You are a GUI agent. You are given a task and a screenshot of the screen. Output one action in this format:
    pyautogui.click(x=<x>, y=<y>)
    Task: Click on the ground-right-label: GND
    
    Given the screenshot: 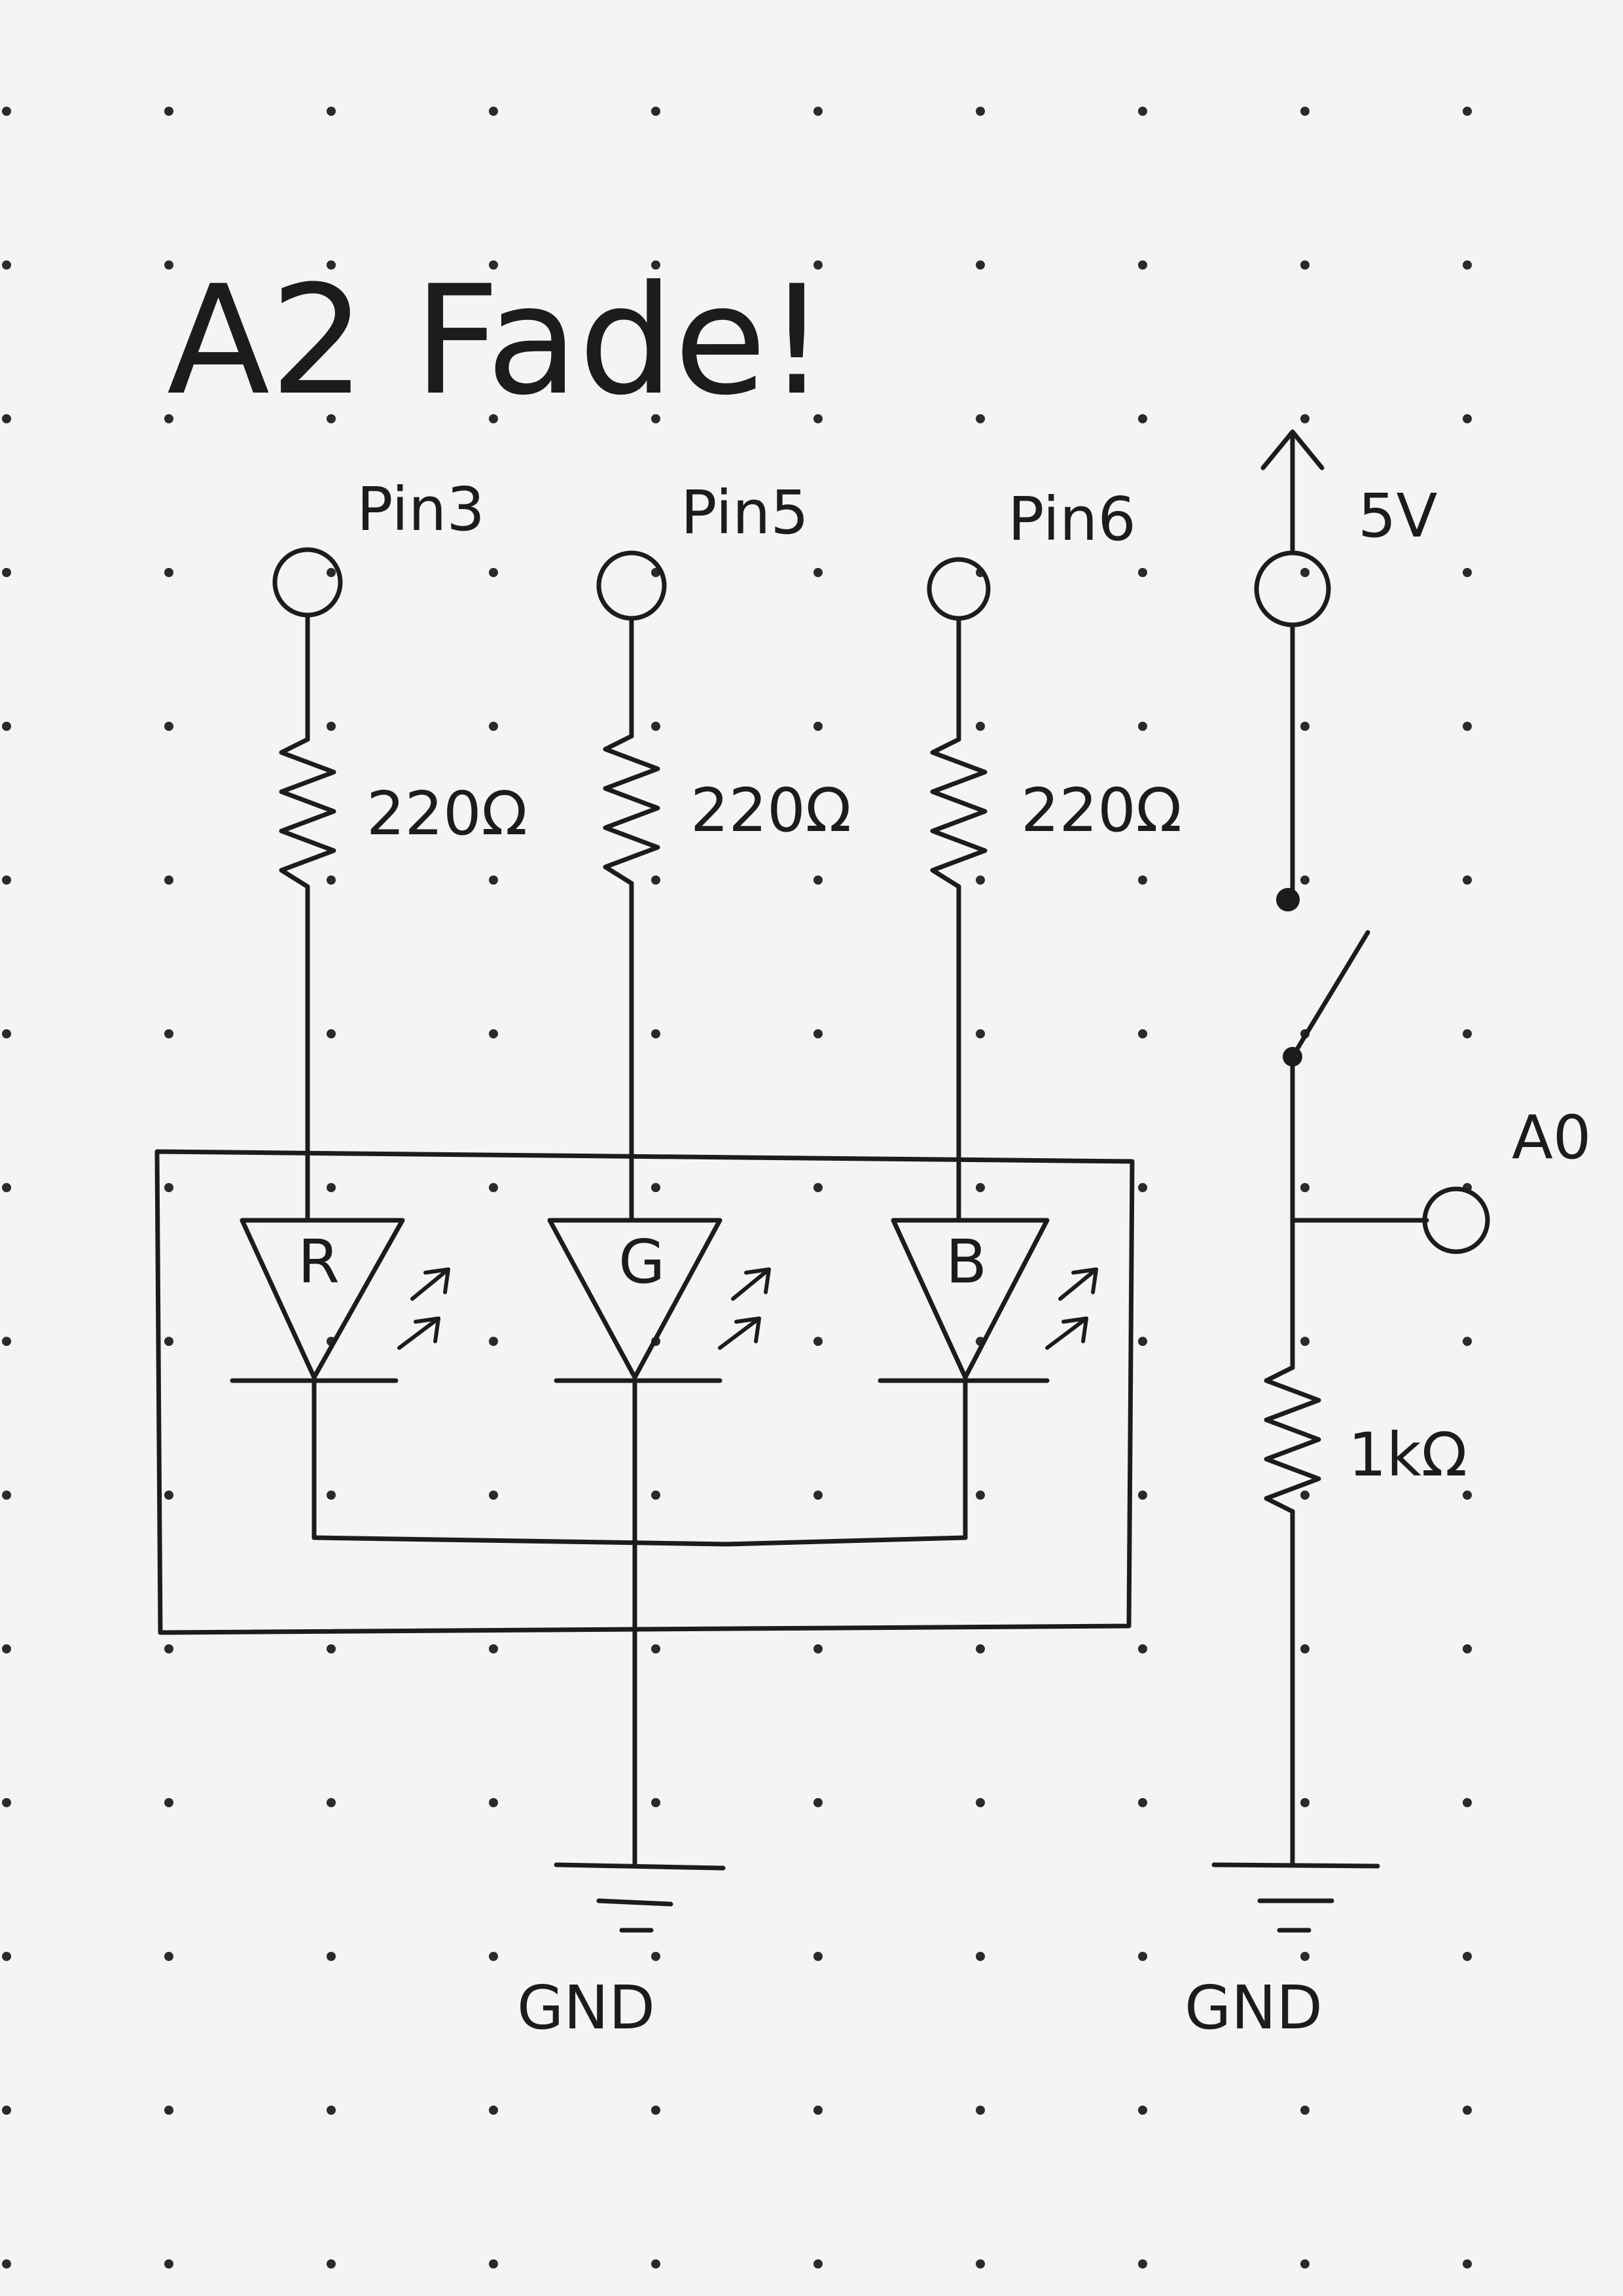 What is the action you would take?
    pyautogui.click(x=1254, y=2008)
    